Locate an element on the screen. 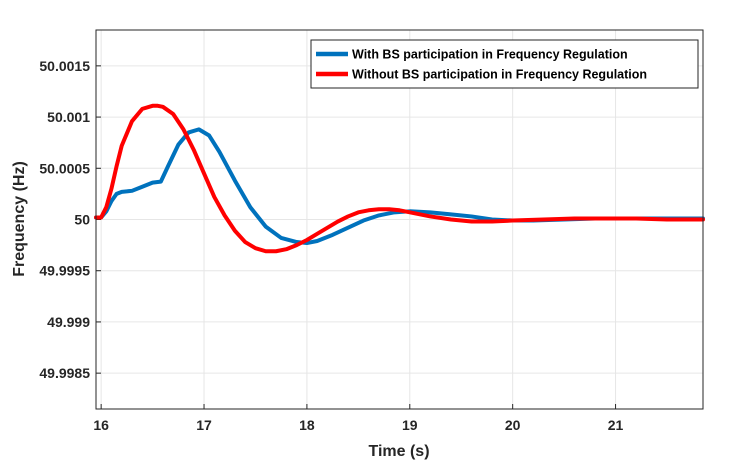 Image resolution: width=731 pixels, height=462 pixels. y-tick-label: 49.9985 is located at coordinates (64, 373).